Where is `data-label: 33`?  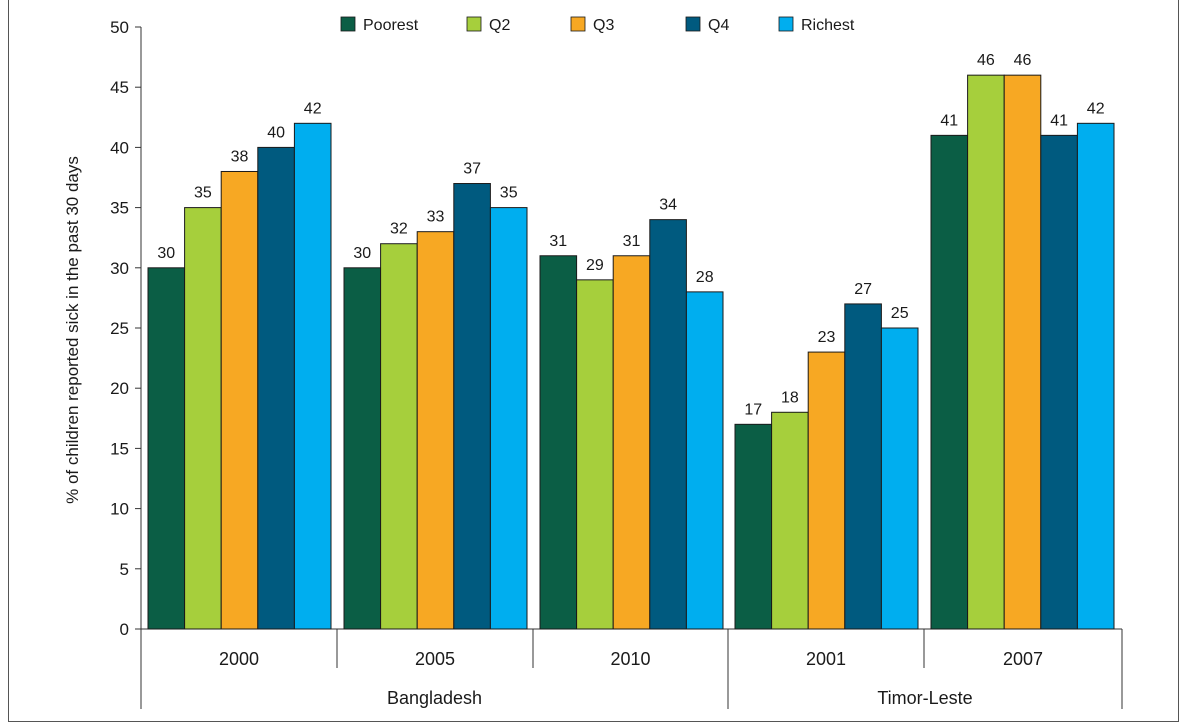 data-label: 33 is located at coordinates (436, 217).